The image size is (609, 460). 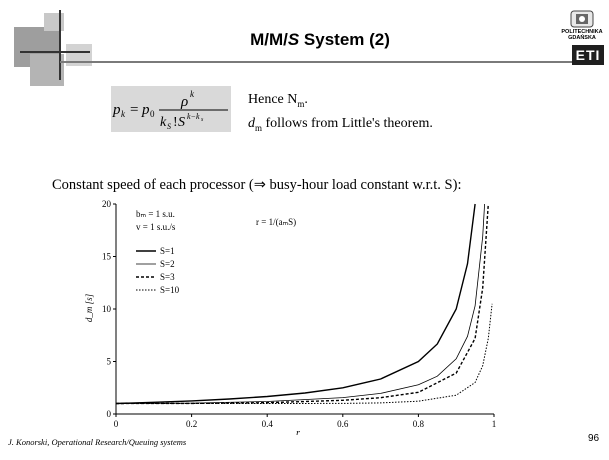 I want to click on title-rule, so click(x=330, y=62).